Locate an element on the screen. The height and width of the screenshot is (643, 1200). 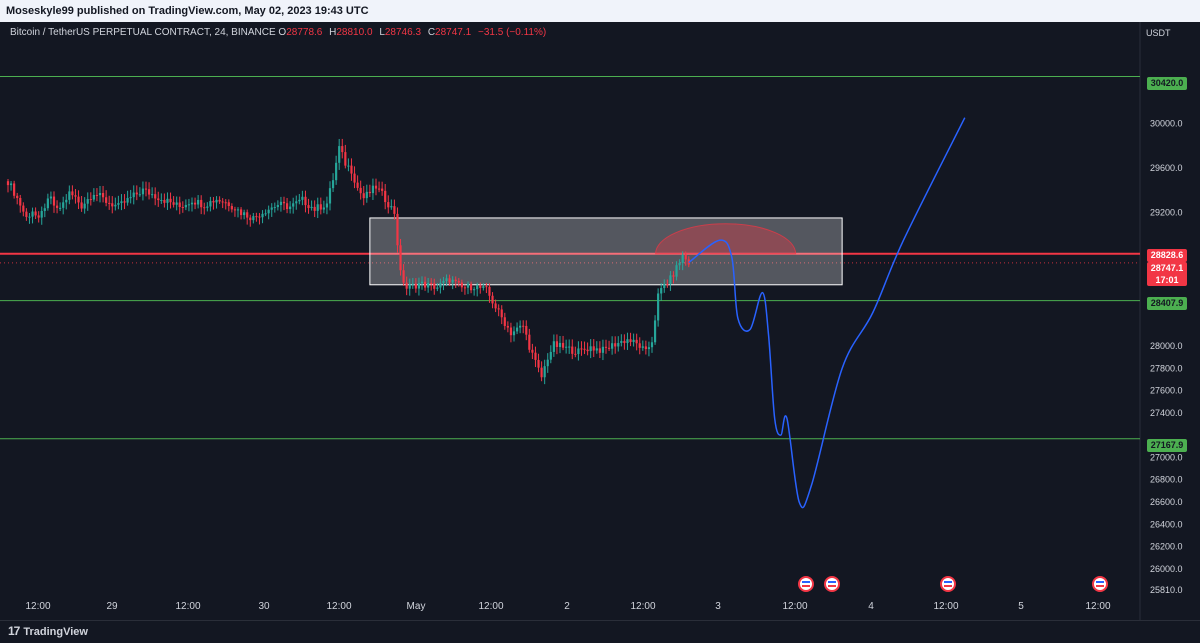
tradingview-logo: 17 TradingView is located at coordinates (48, 632).